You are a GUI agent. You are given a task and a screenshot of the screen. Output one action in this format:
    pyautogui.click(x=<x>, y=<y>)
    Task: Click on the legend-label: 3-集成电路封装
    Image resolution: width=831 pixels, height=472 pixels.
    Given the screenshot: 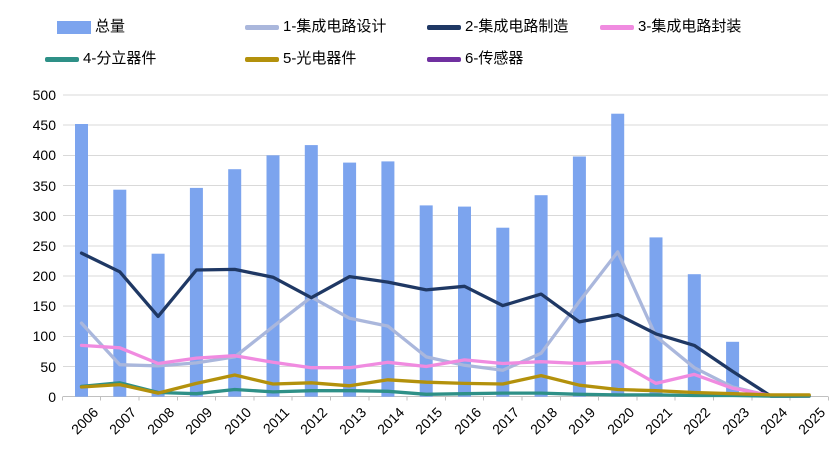 What is the action you would take?
    pyautogui.click(x=690, y=26)
    